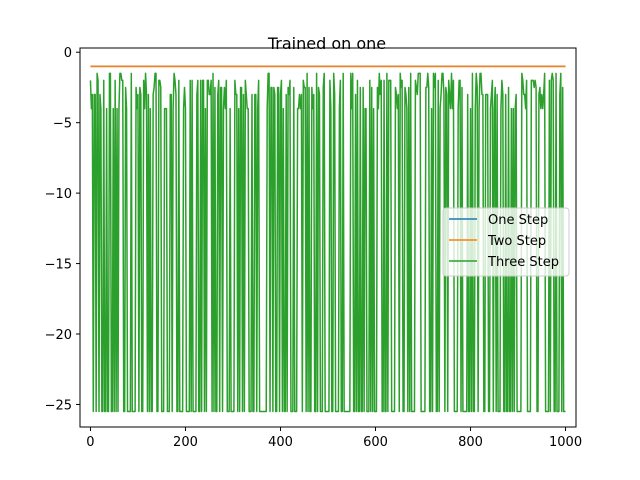 The height and width of the screenshot is (480, 640). I want to click on y-tick-label: −15, so click(58, 265).